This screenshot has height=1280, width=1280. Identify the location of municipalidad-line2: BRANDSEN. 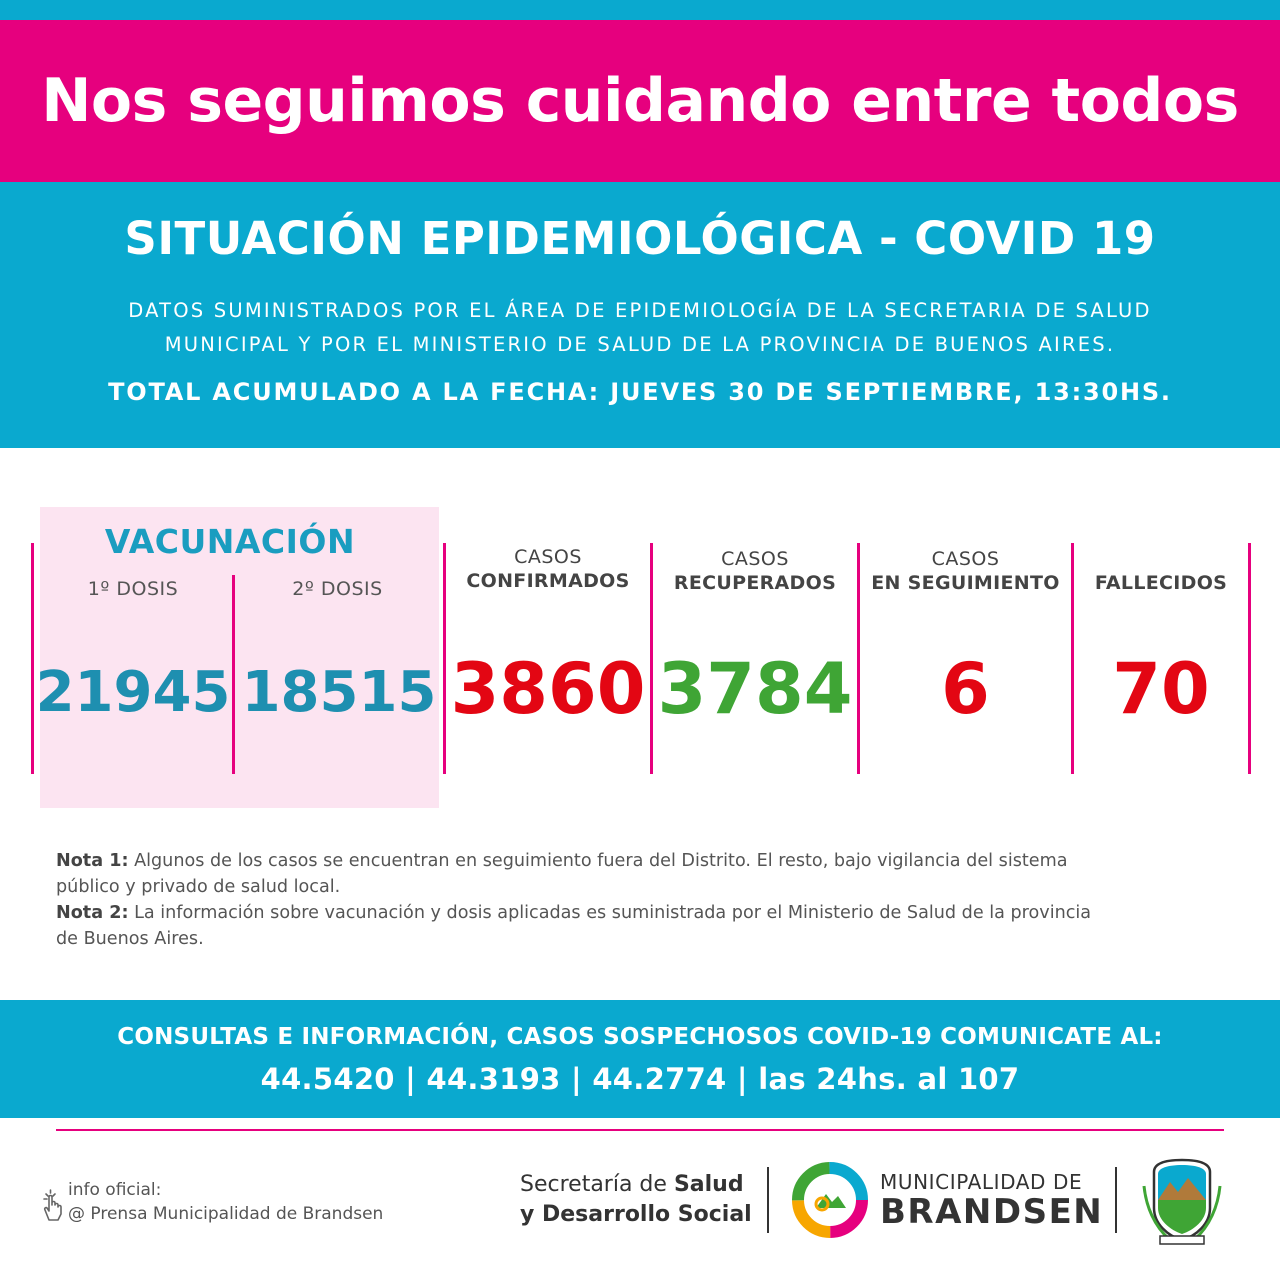
(992, 1212).